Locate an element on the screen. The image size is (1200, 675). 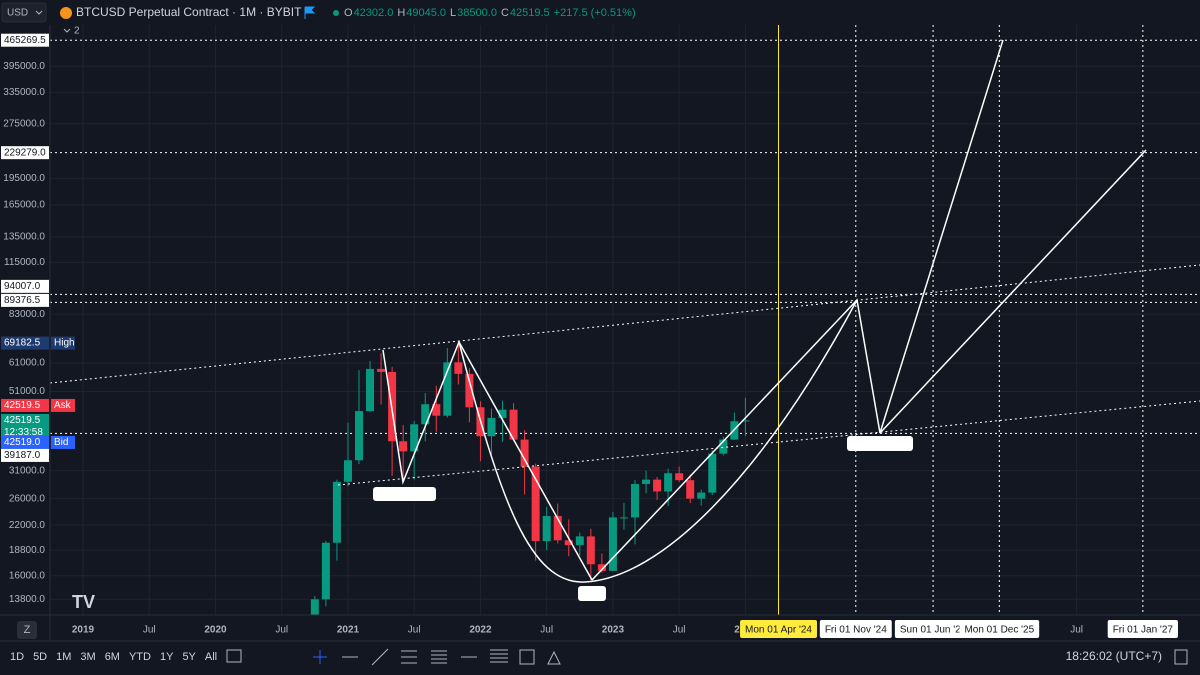
date-marker-label: Fri 01 Jan '27 is located at coordinates (1143, 630).